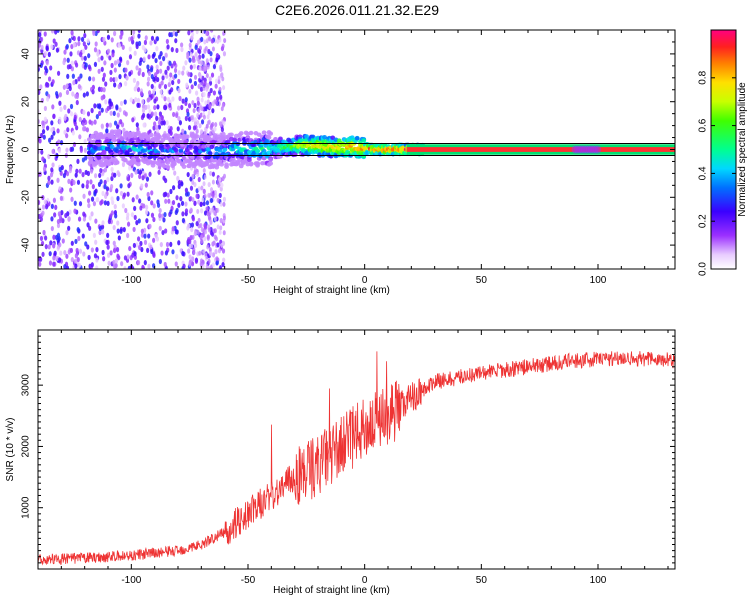  What do you see at coordinates (26, 446) in the screenshot?
I see `y-tick-label: 2000` at bounding box center [26, 446].